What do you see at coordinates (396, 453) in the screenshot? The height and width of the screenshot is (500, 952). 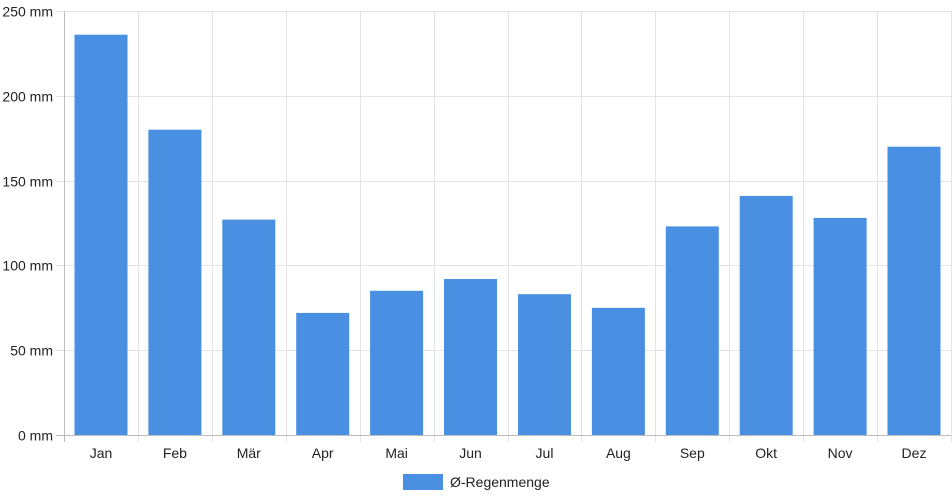 I see `x-tick-label: Mai` at bounding box center [396, 453].